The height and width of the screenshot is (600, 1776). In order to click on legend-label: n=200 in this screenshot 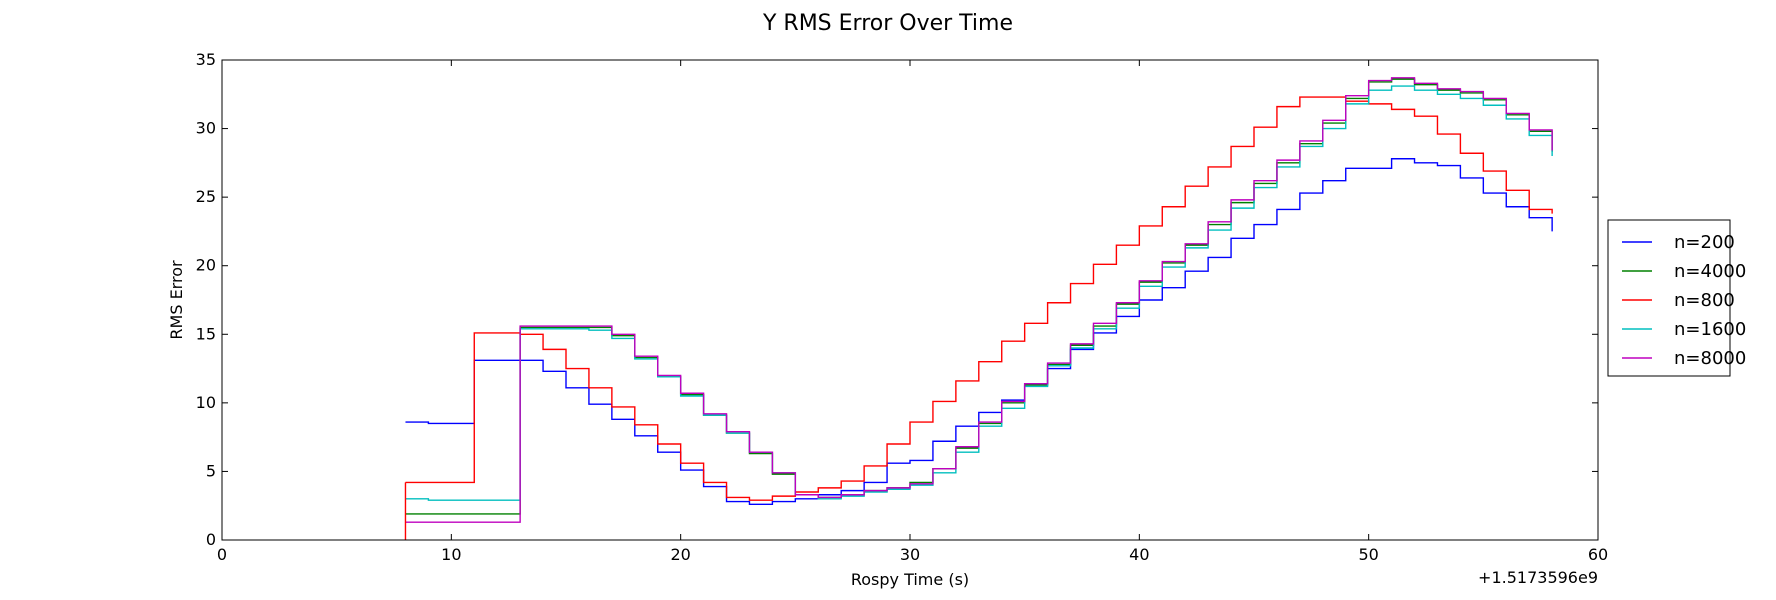, I will do `click(1704, 242)`.